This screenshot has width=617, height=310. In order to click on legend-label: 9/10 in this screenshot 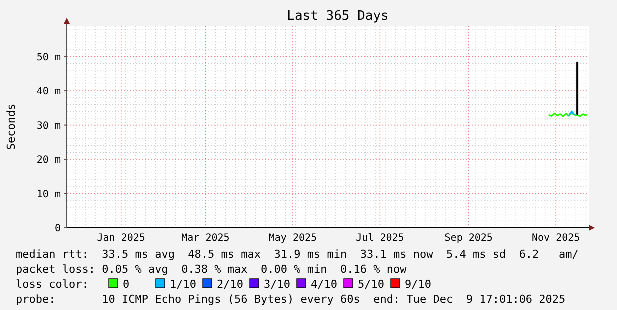, I will do `click(418, 284)`.